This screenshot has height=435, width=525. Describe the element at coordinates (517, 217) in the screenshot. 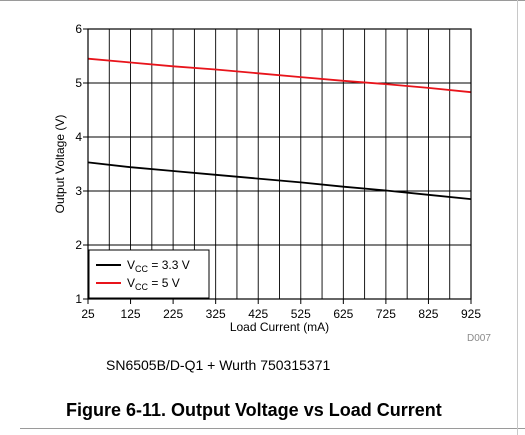

I see `frame-right-rule` at that location.